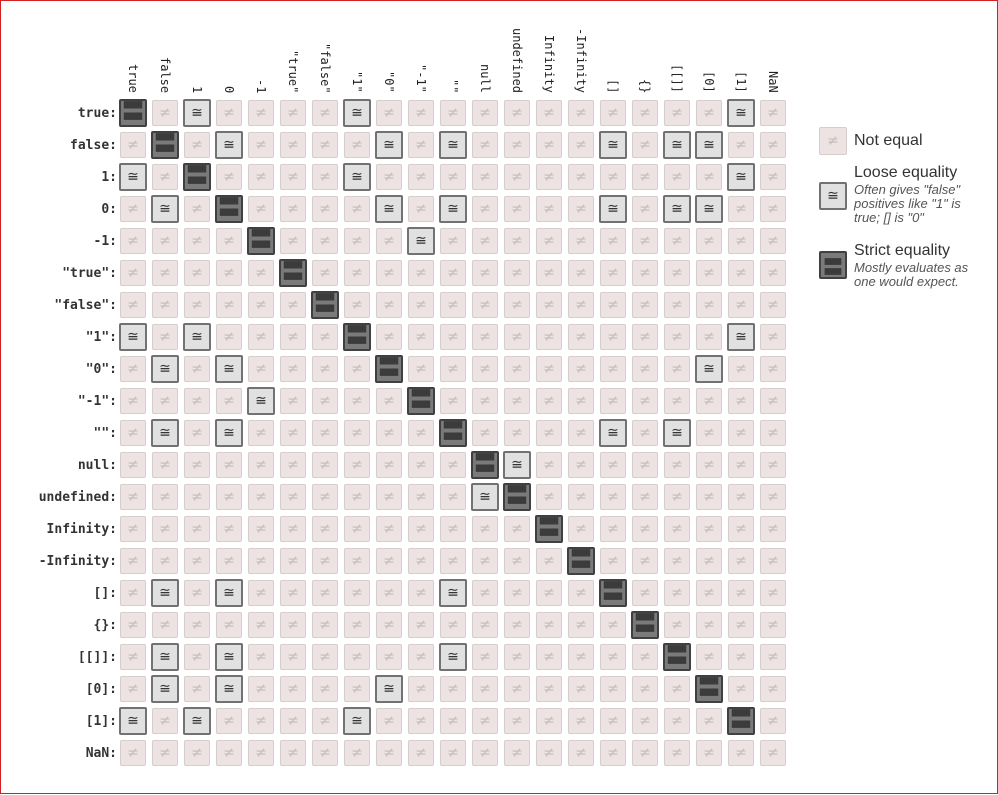 Image resolution: width=998 pixels, height=795 pixels. I want to click on column-header: null, so click(485, 79).